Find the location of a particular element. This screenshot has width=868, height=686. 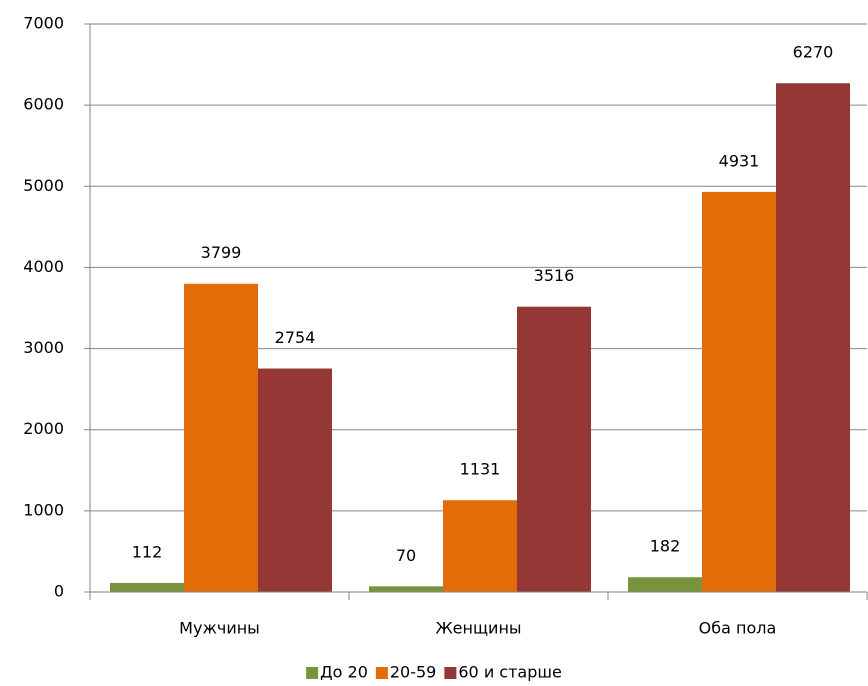

x-tick-label: Оба пола is located at coordinates (738, 628).